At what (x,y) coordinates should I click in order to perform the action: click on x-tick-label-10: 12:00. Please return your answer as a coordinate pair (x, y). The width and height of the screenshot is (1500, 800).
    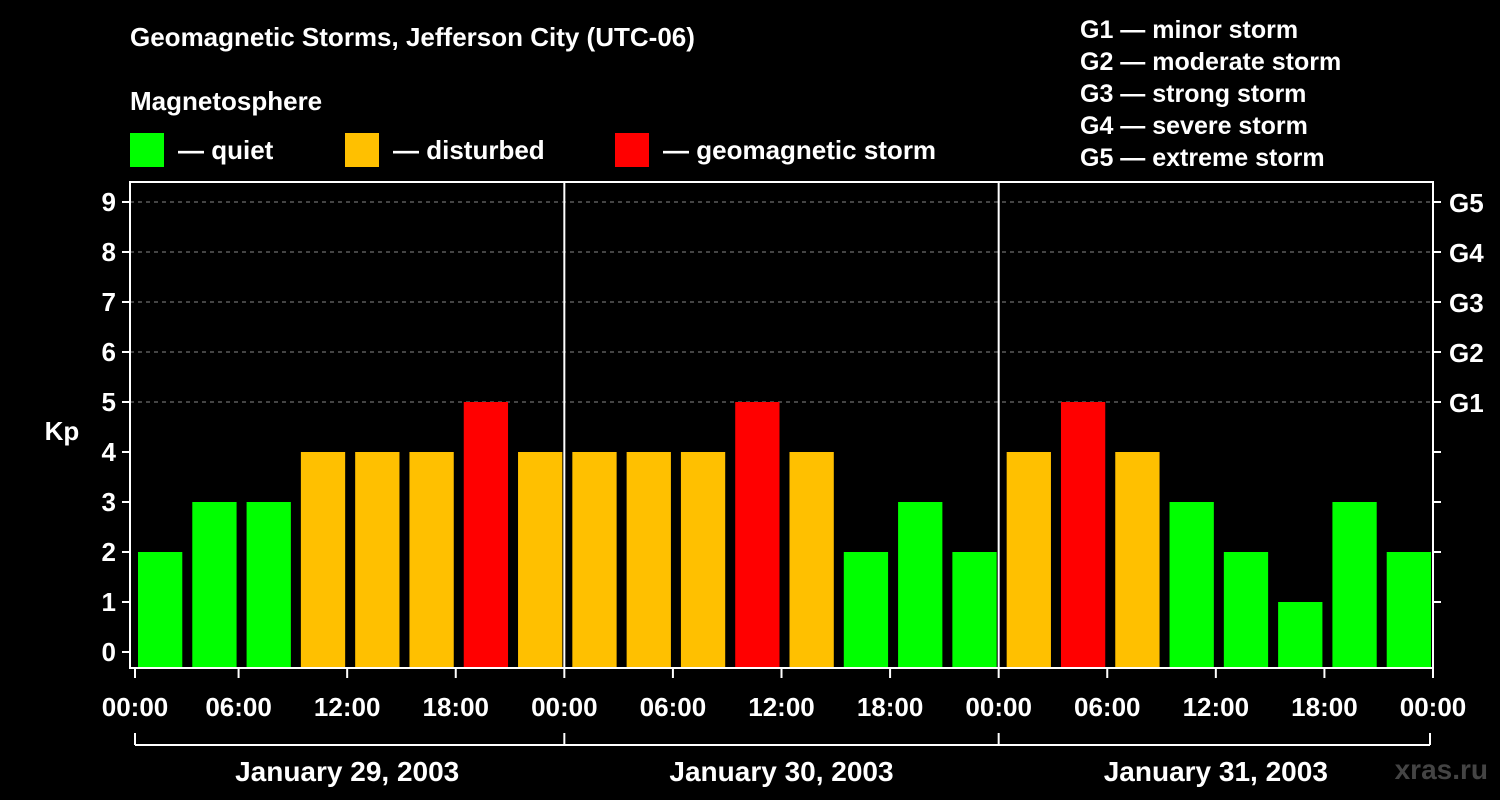
    Looking at the image, I should click on (1216, 707).